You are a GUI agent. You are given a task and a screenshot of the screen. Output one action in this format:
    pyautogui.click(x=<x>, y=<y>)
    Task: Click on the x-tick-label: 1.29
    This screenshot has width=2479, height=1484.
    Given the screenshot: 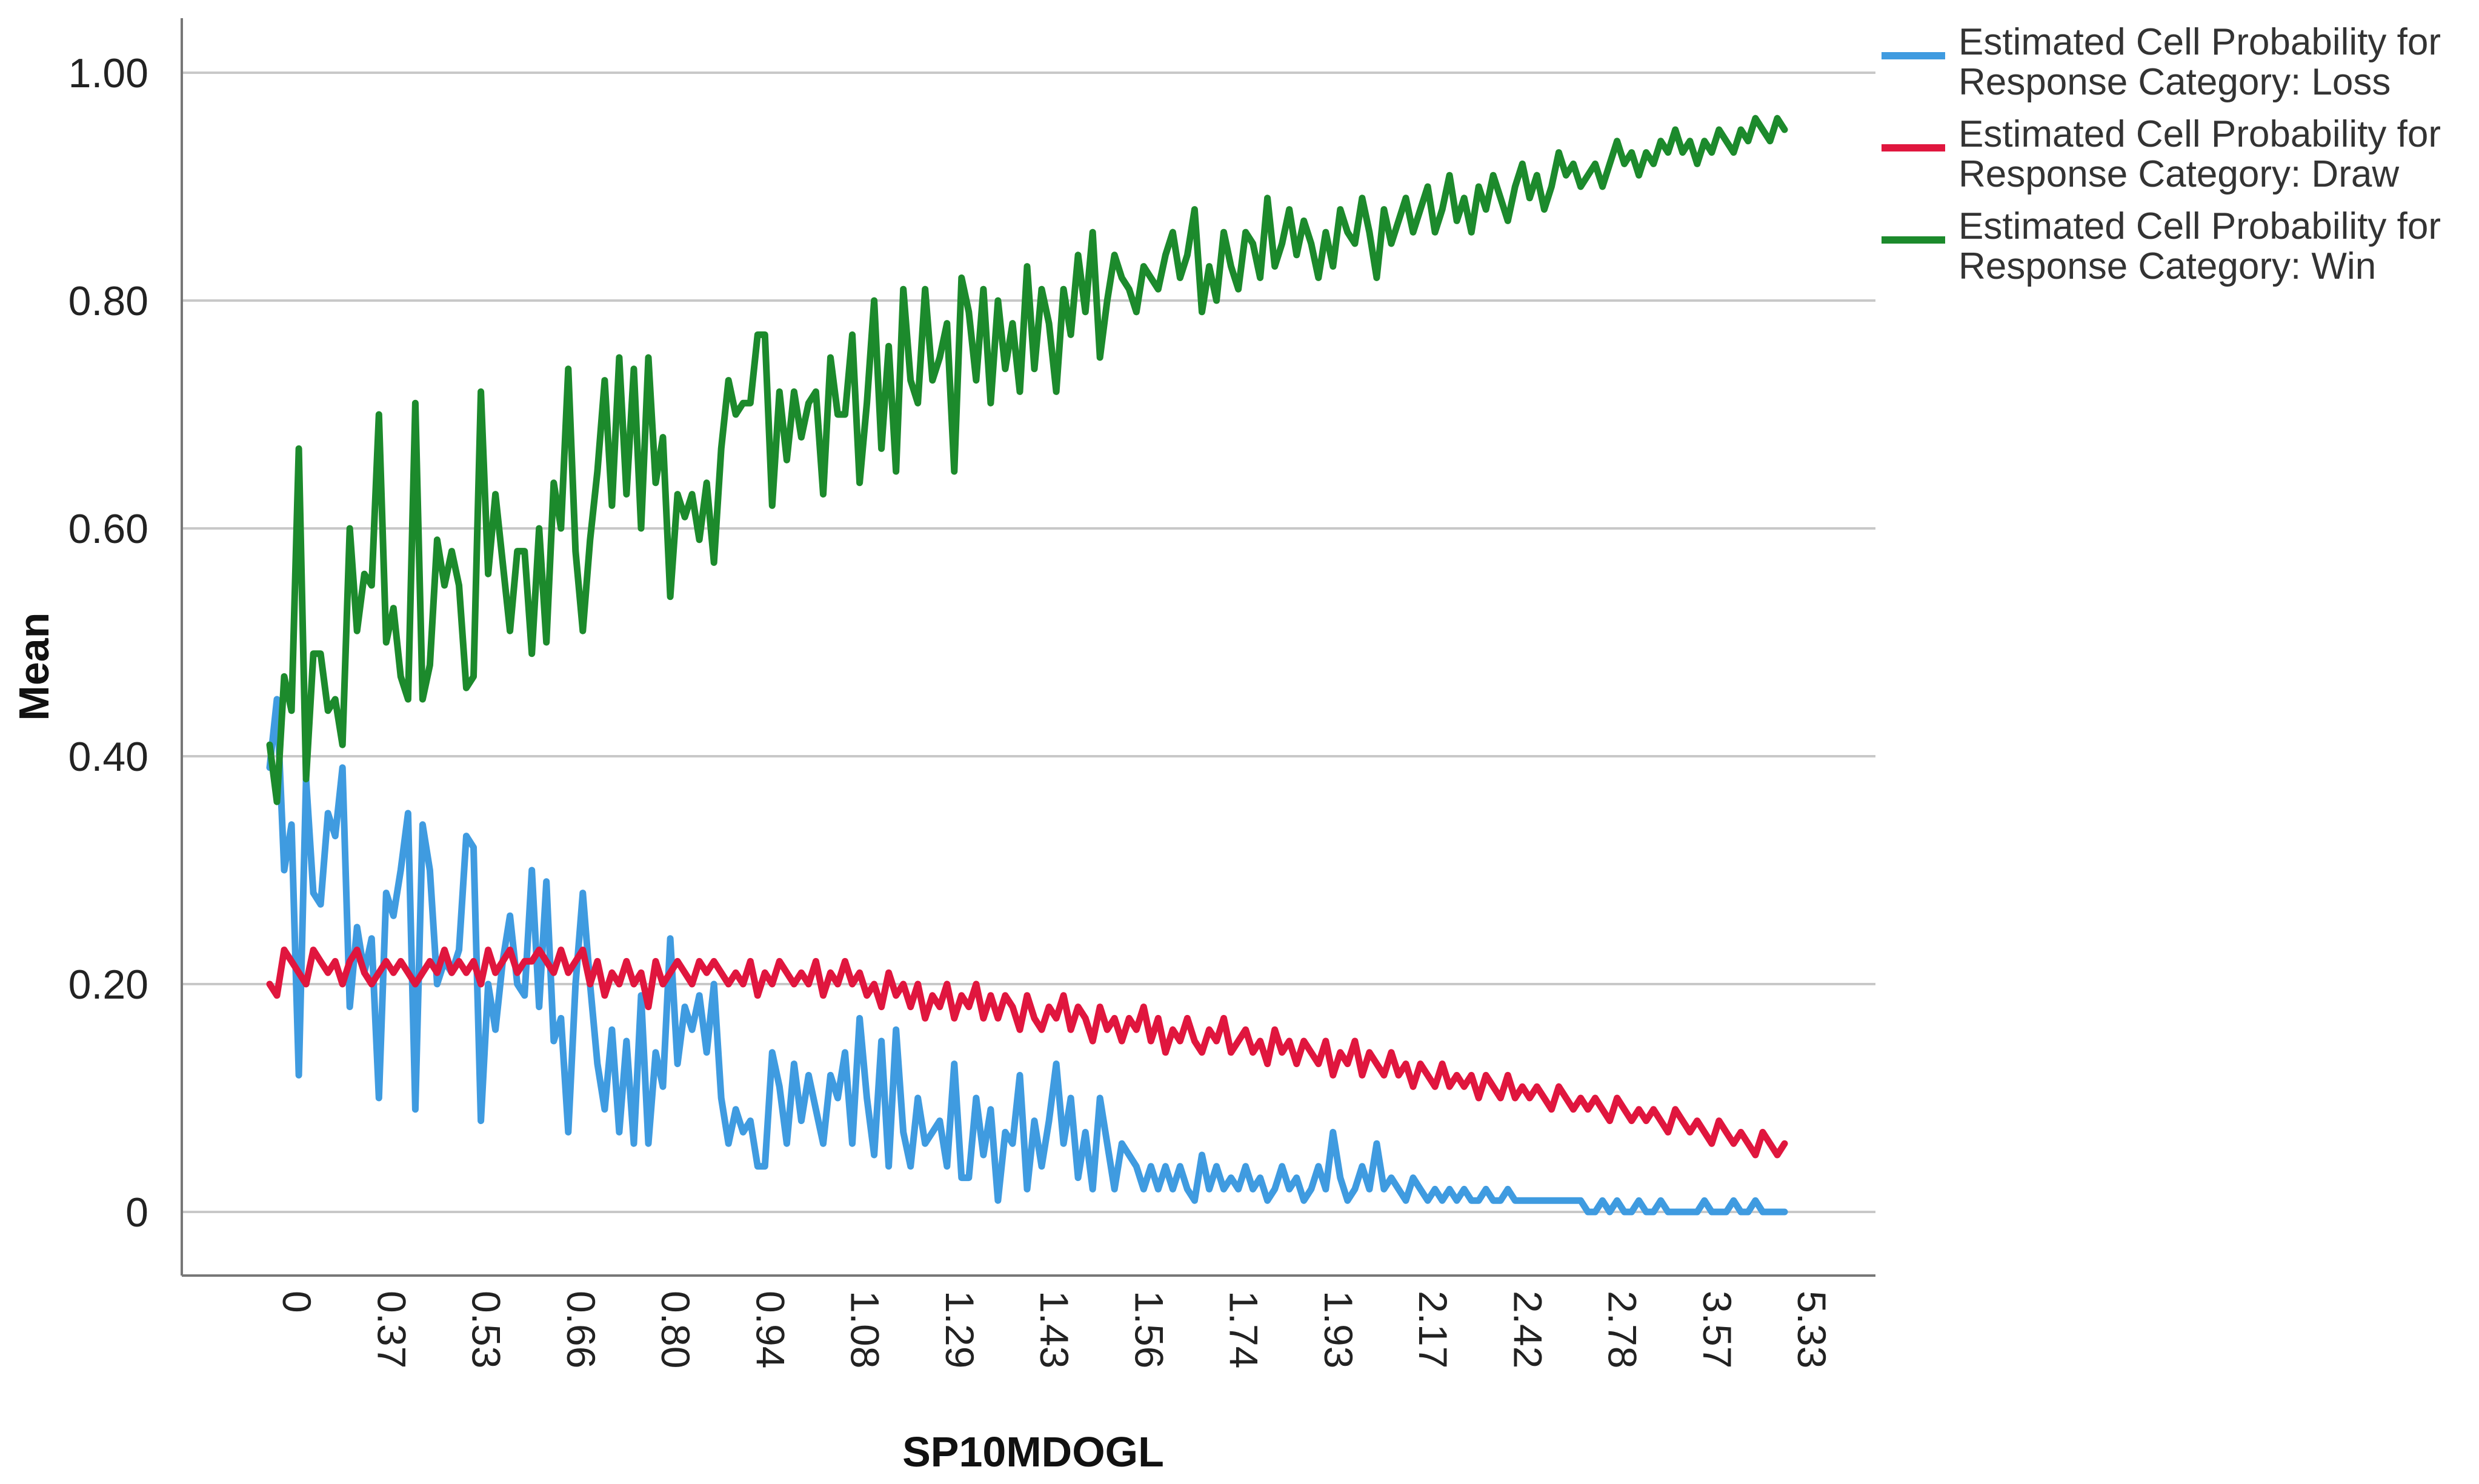 What is the action you would take?
    pyautogui.click(x=959, y=1329)
    